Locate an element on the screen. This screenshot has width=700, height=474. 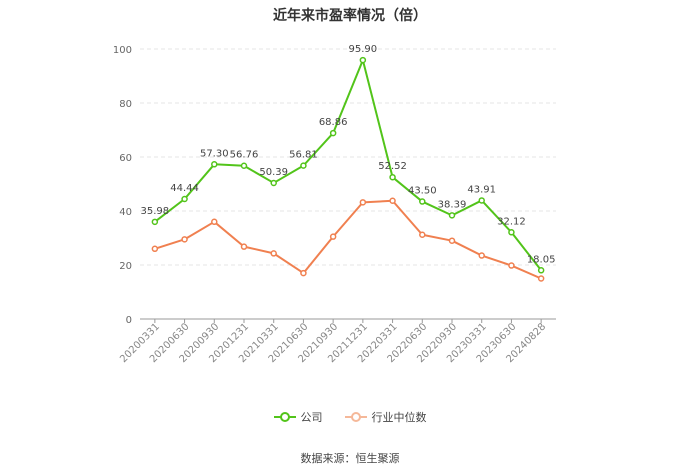
y-tick-label: 100 is located at coordinates (122, 50).